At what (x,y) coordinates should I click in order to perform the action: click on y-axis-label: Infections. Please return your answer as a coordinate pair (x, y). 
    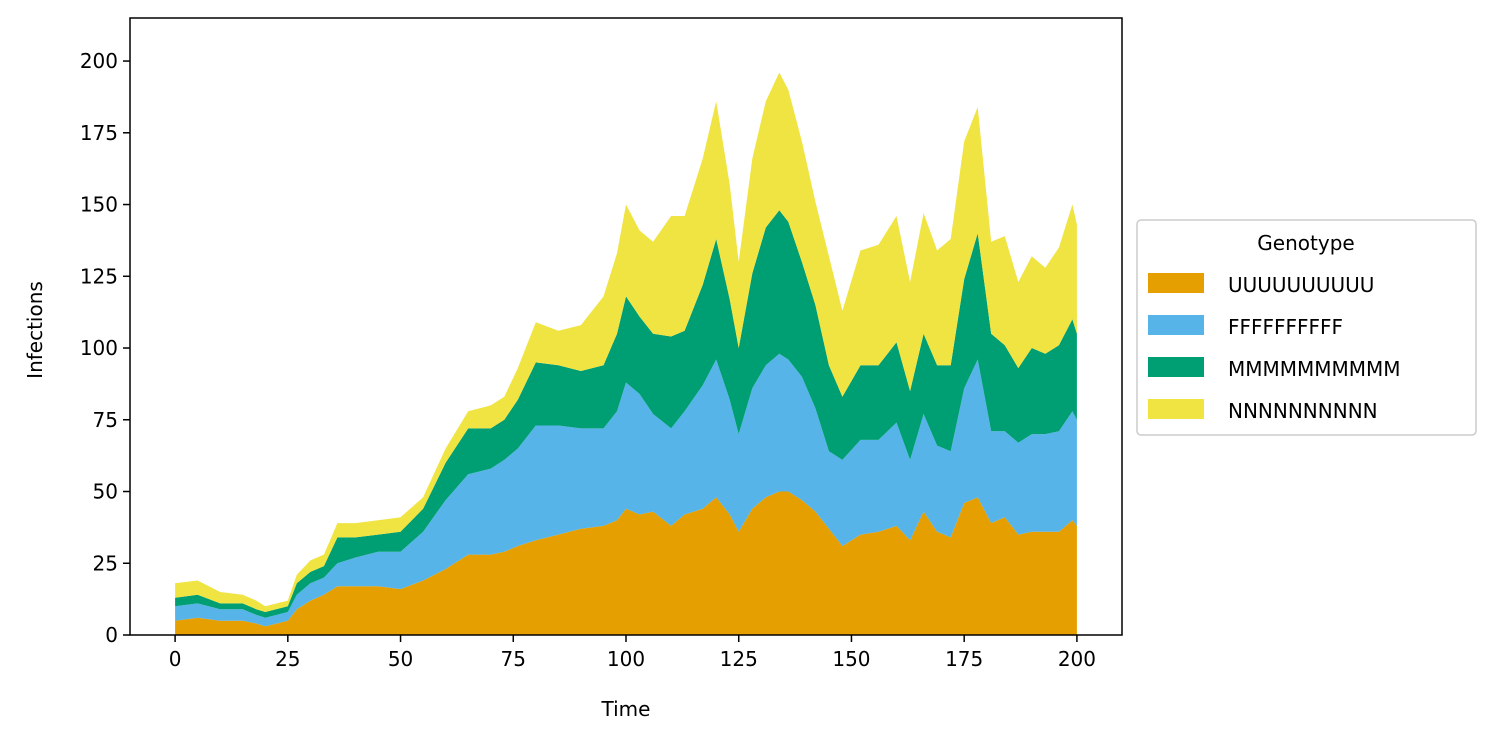
    Looking at the image, I should click on (35, 330).